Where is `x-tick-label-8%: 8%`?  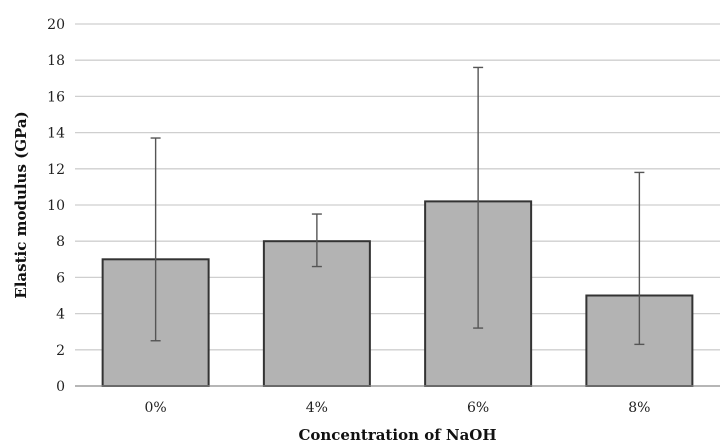
x-tick-label-8%: 8% is located at coordinates (639, 408).